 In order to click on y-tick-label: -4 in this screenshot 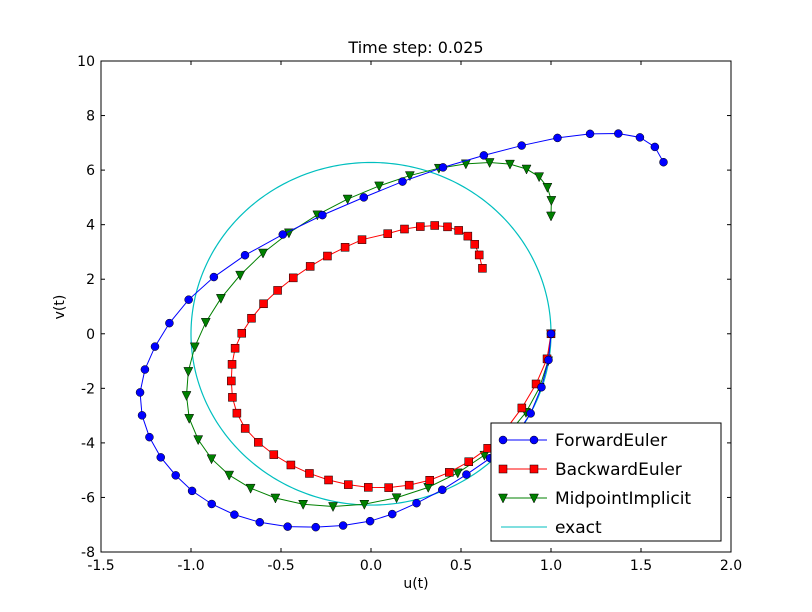, I will do `click(88, 444)`.